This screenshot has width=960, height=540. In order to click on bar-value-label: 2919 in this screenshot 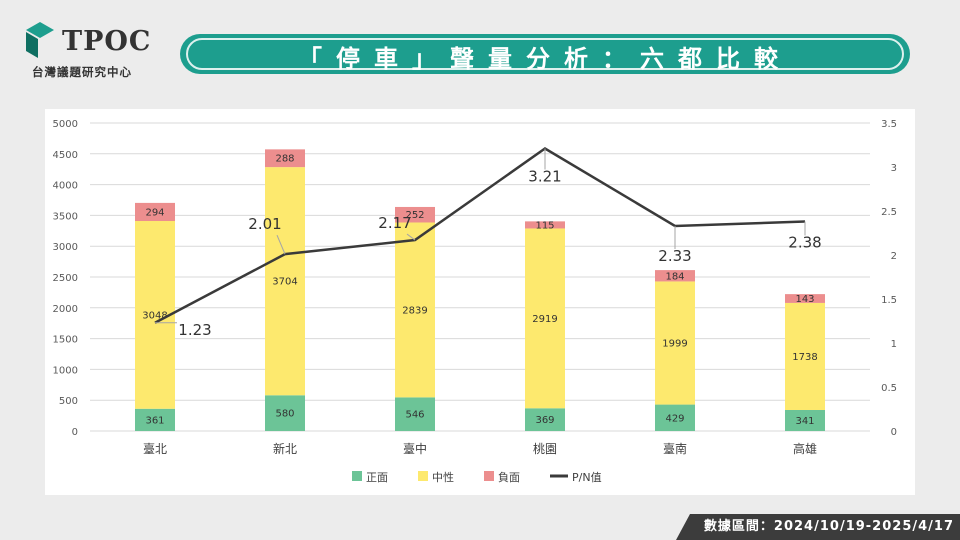, I will do `click(544, 319)`.